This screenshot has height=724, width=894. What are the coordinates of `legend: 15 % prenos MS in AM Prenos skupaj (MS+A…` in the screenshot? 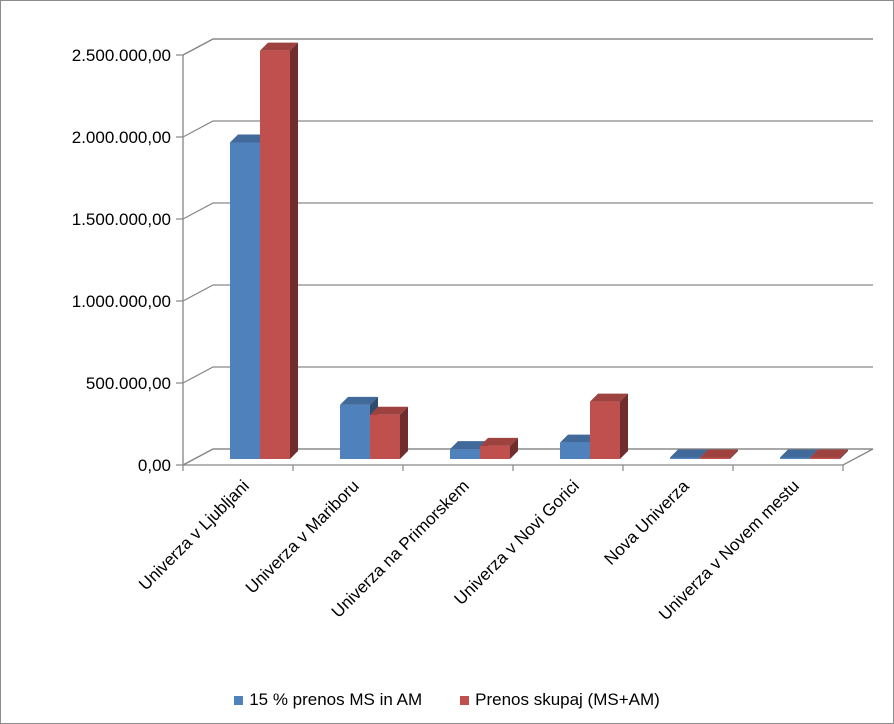 It's located at (447, 700).